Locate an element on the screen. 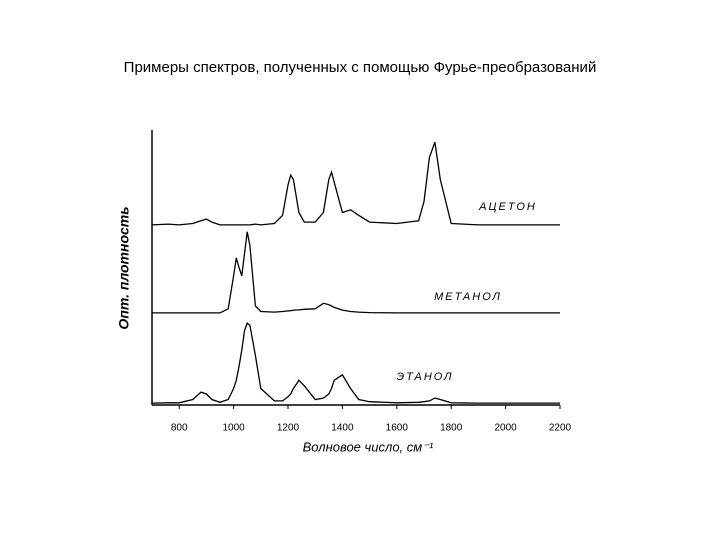 This screenshot has width=720, height=540. x-tick-label: 2200 is located at coordinates (560, 428).